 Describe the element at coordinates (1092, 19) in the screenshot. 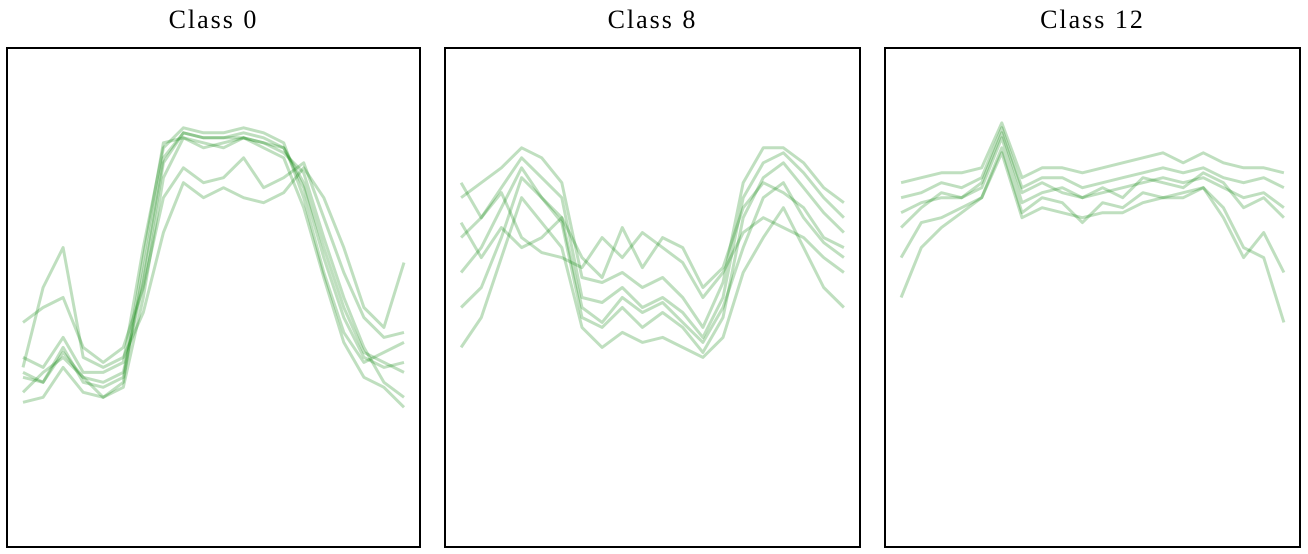

I see `panel-title: Class 12` at that location.